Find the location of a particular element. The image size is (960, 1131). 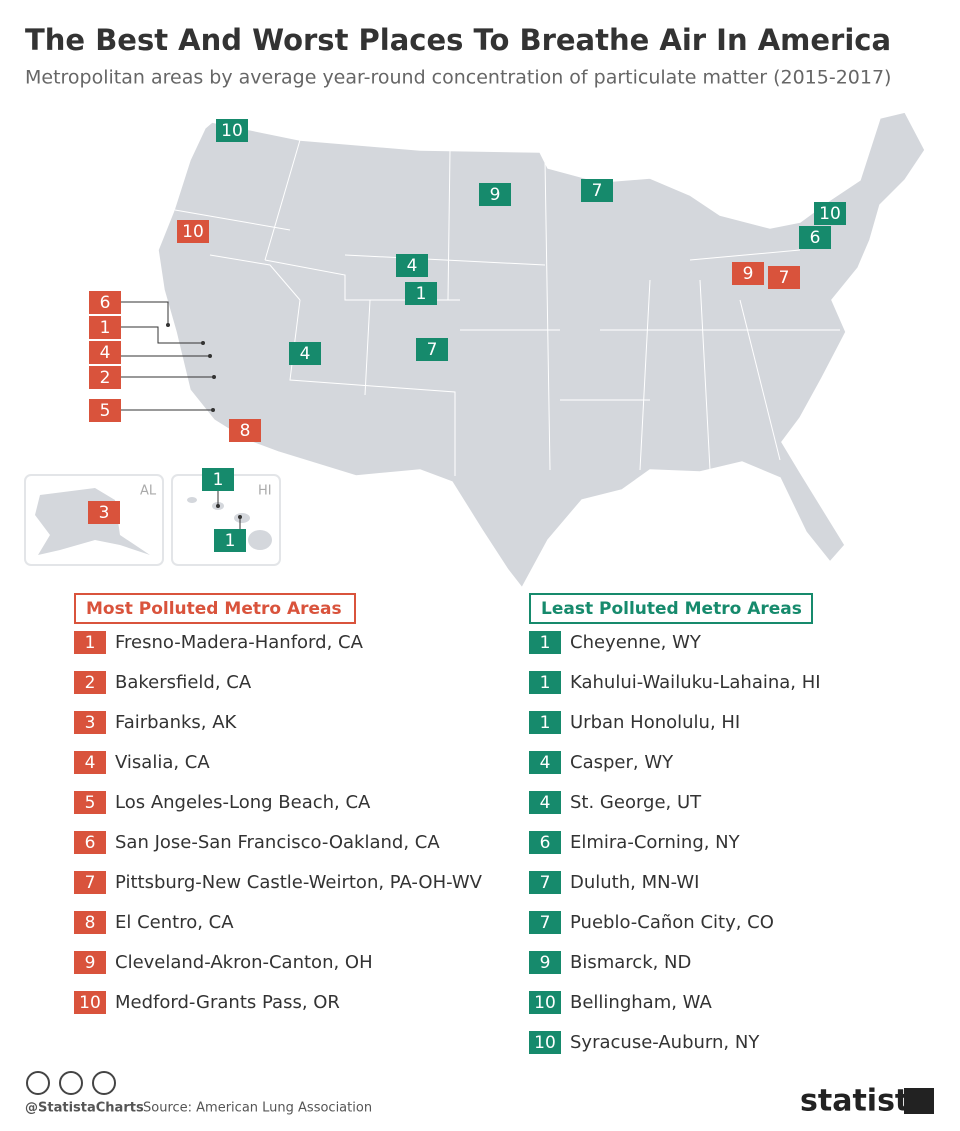

list-item: Cleveland-Akron-Canton, OH is located at coordinates (244, 962).